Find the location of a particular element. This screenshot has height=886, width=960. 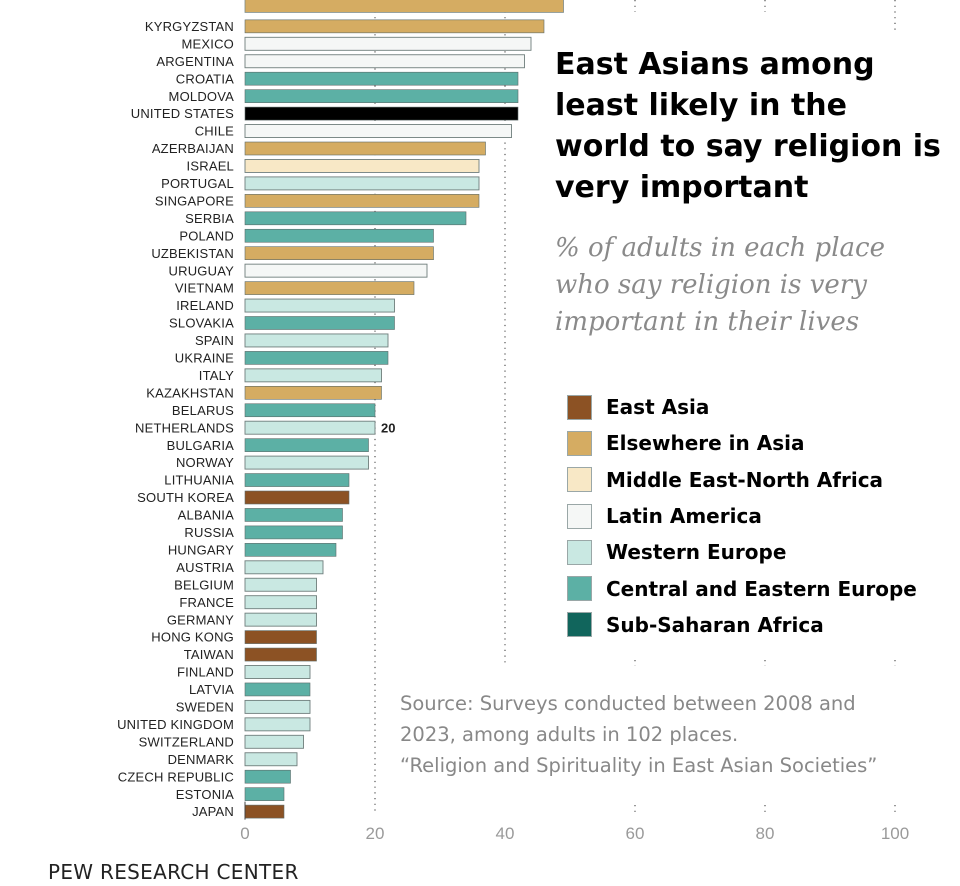

category-label: TAIWAN is located at coordinates (209, 654).